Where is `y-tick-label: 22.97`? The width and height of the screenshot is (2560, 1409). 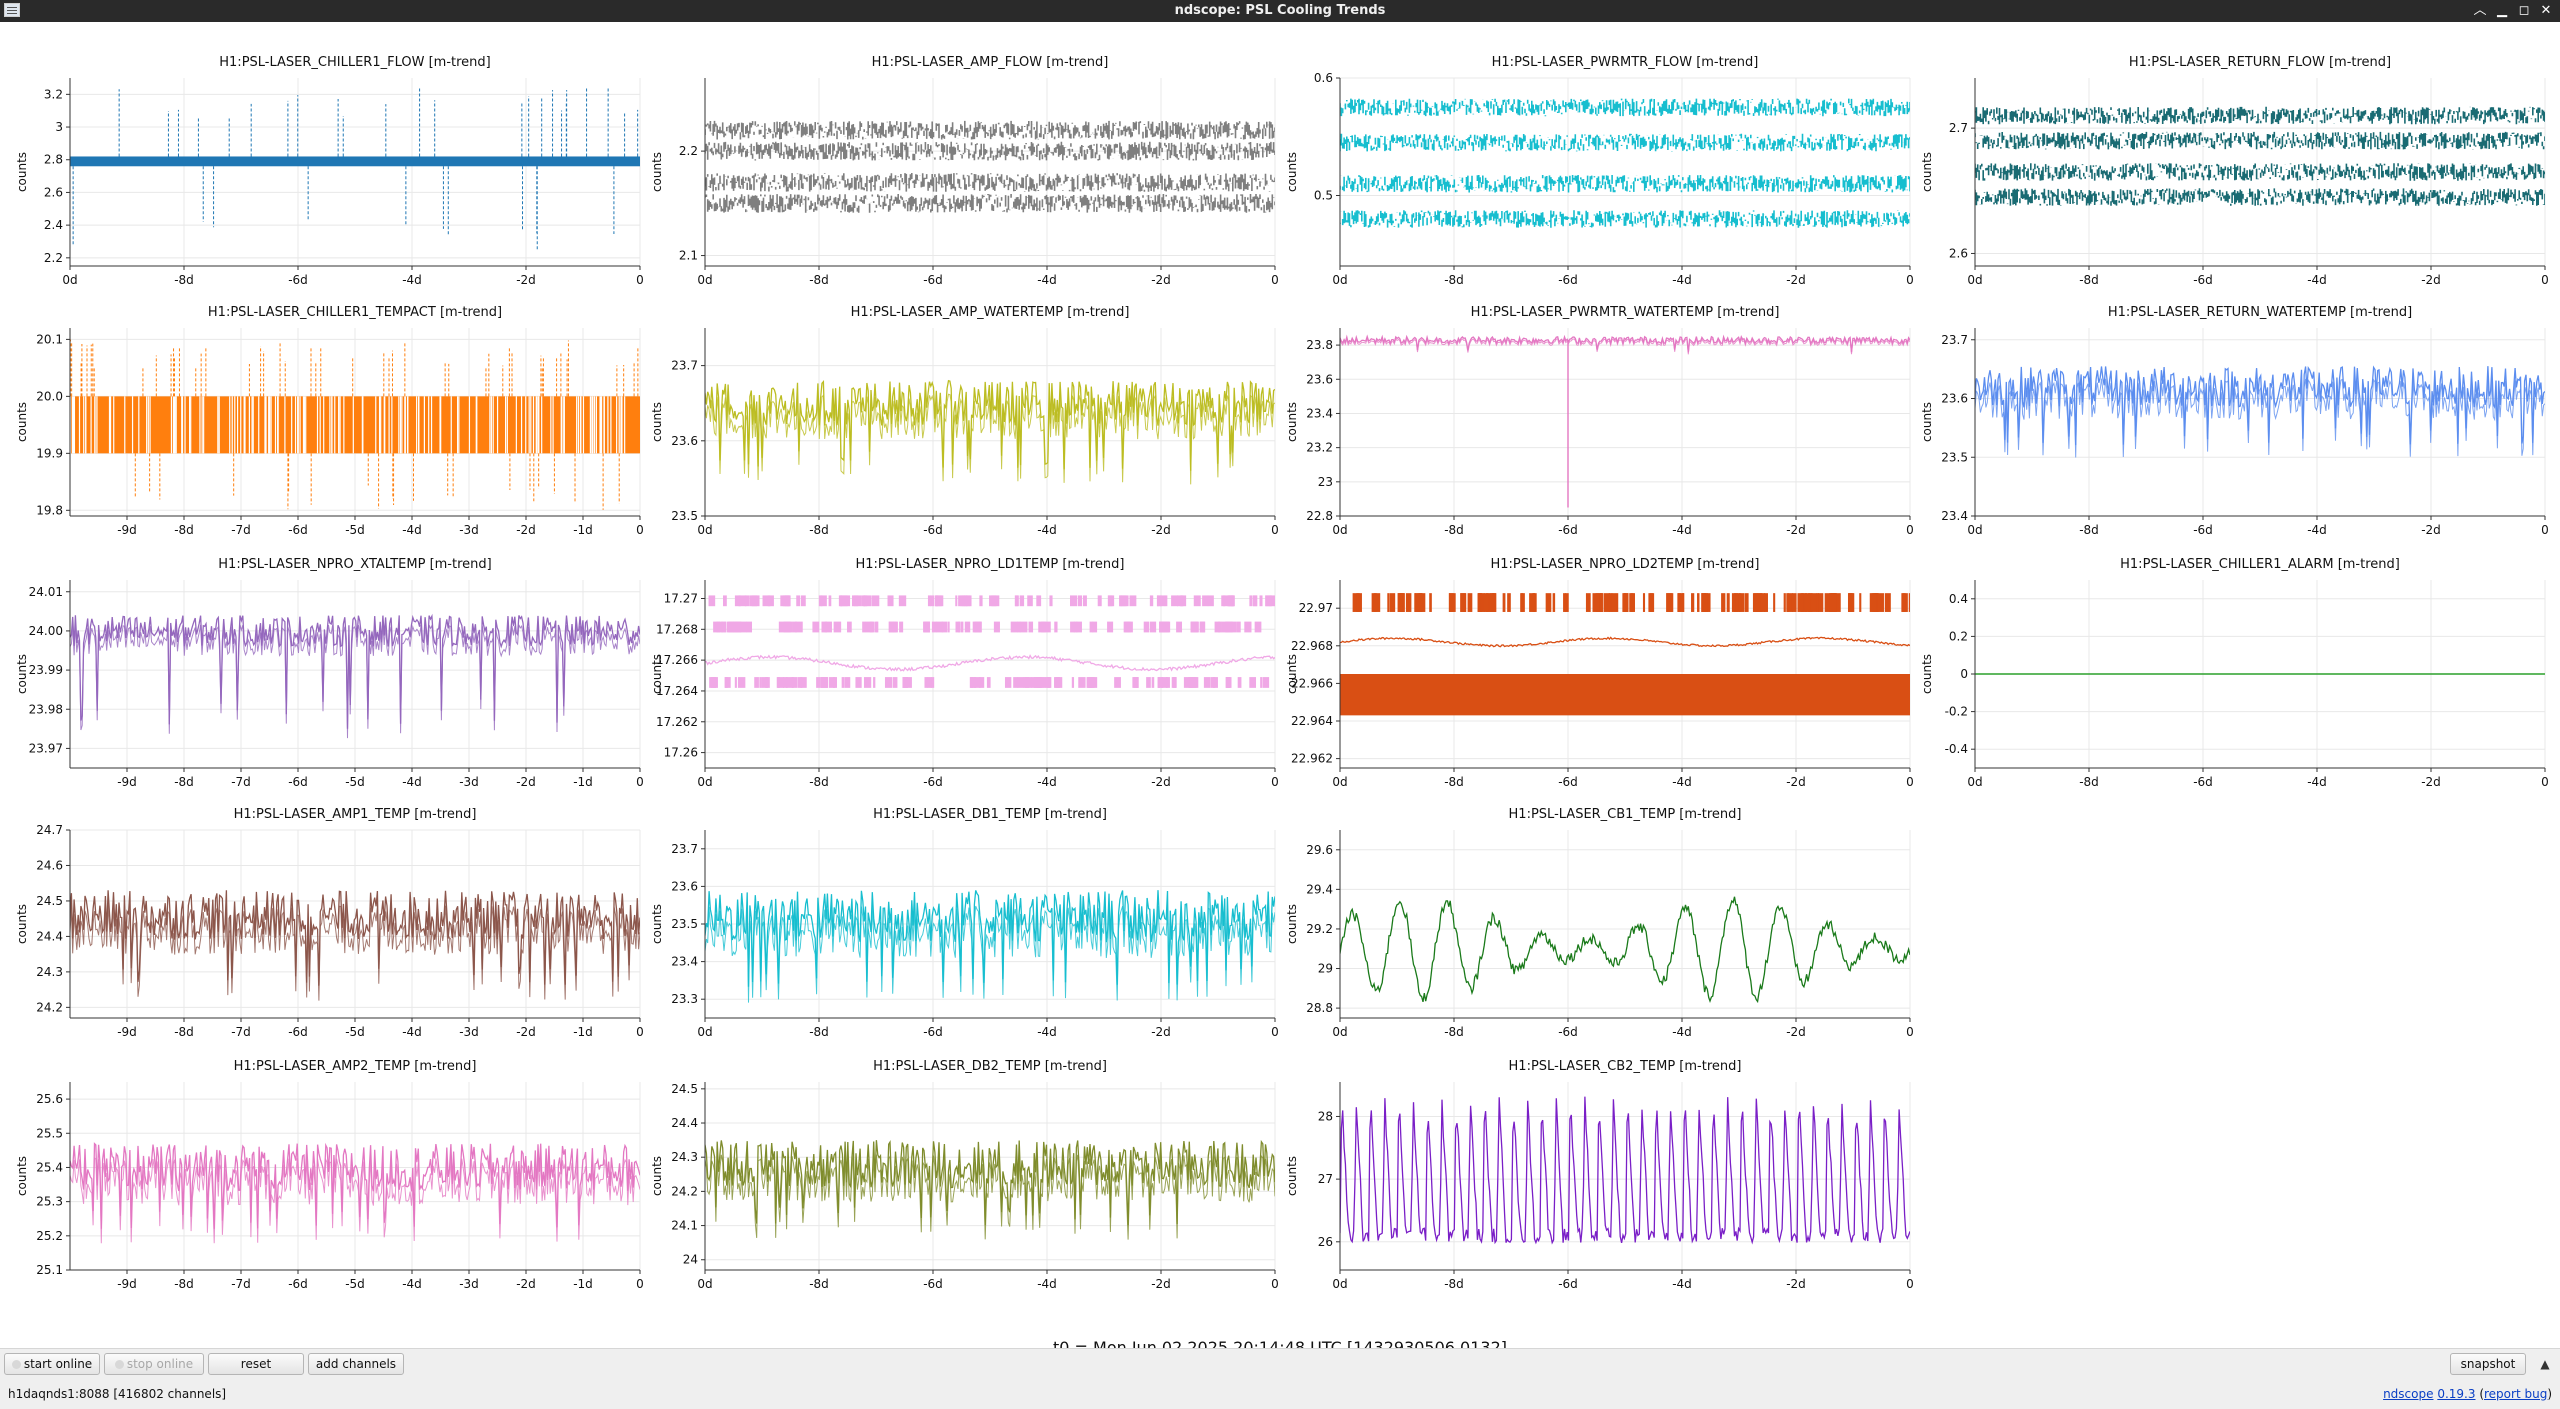
y-tick-label: 22.97 is located at coordinates (1316, 608).